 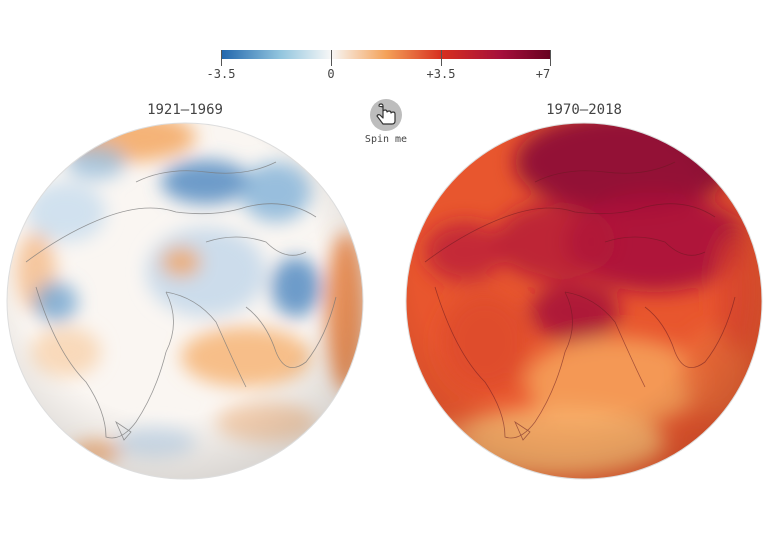 I want to click on period-label-early: 1921–1969, so click(x=185, y=110).